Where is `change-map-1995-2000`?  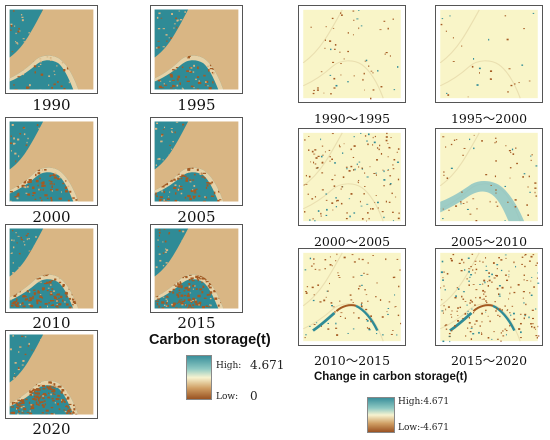
change-map-1995-2000 is located at coordinates (489, 54).